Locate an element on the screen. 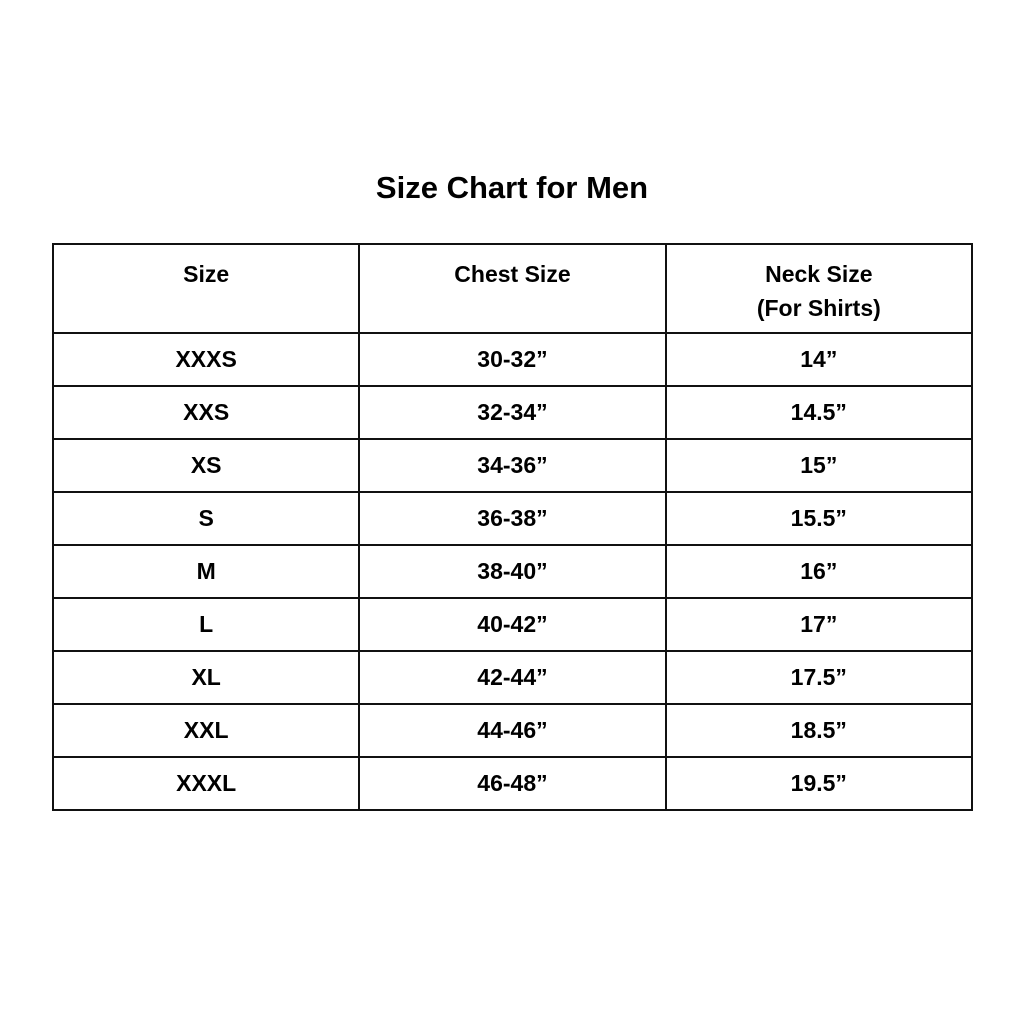 The image size is (1024, 1024). chest-size-cell: 34-36” is located at coordinates (512, 465).